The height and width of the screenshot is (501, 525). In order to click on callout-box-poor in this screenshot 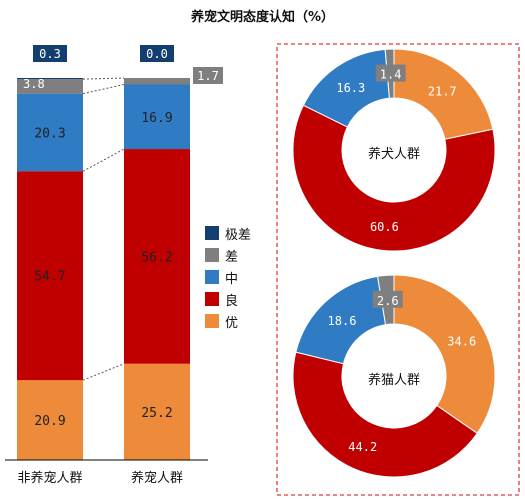, I will do `click(208, 75)`.